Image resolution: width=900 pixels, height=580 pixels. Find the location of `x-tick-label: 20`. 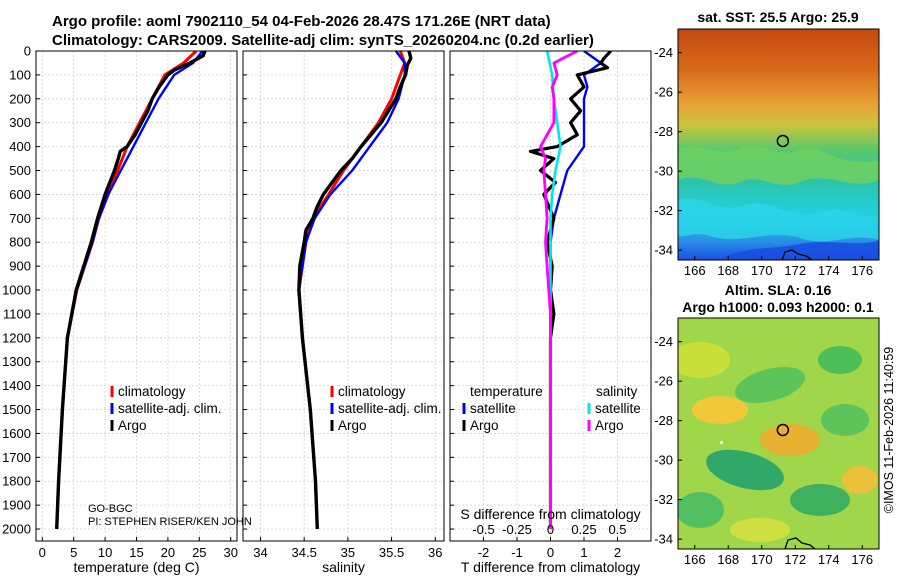

x-tick-label: 20 is located at coordinates (168, 552).